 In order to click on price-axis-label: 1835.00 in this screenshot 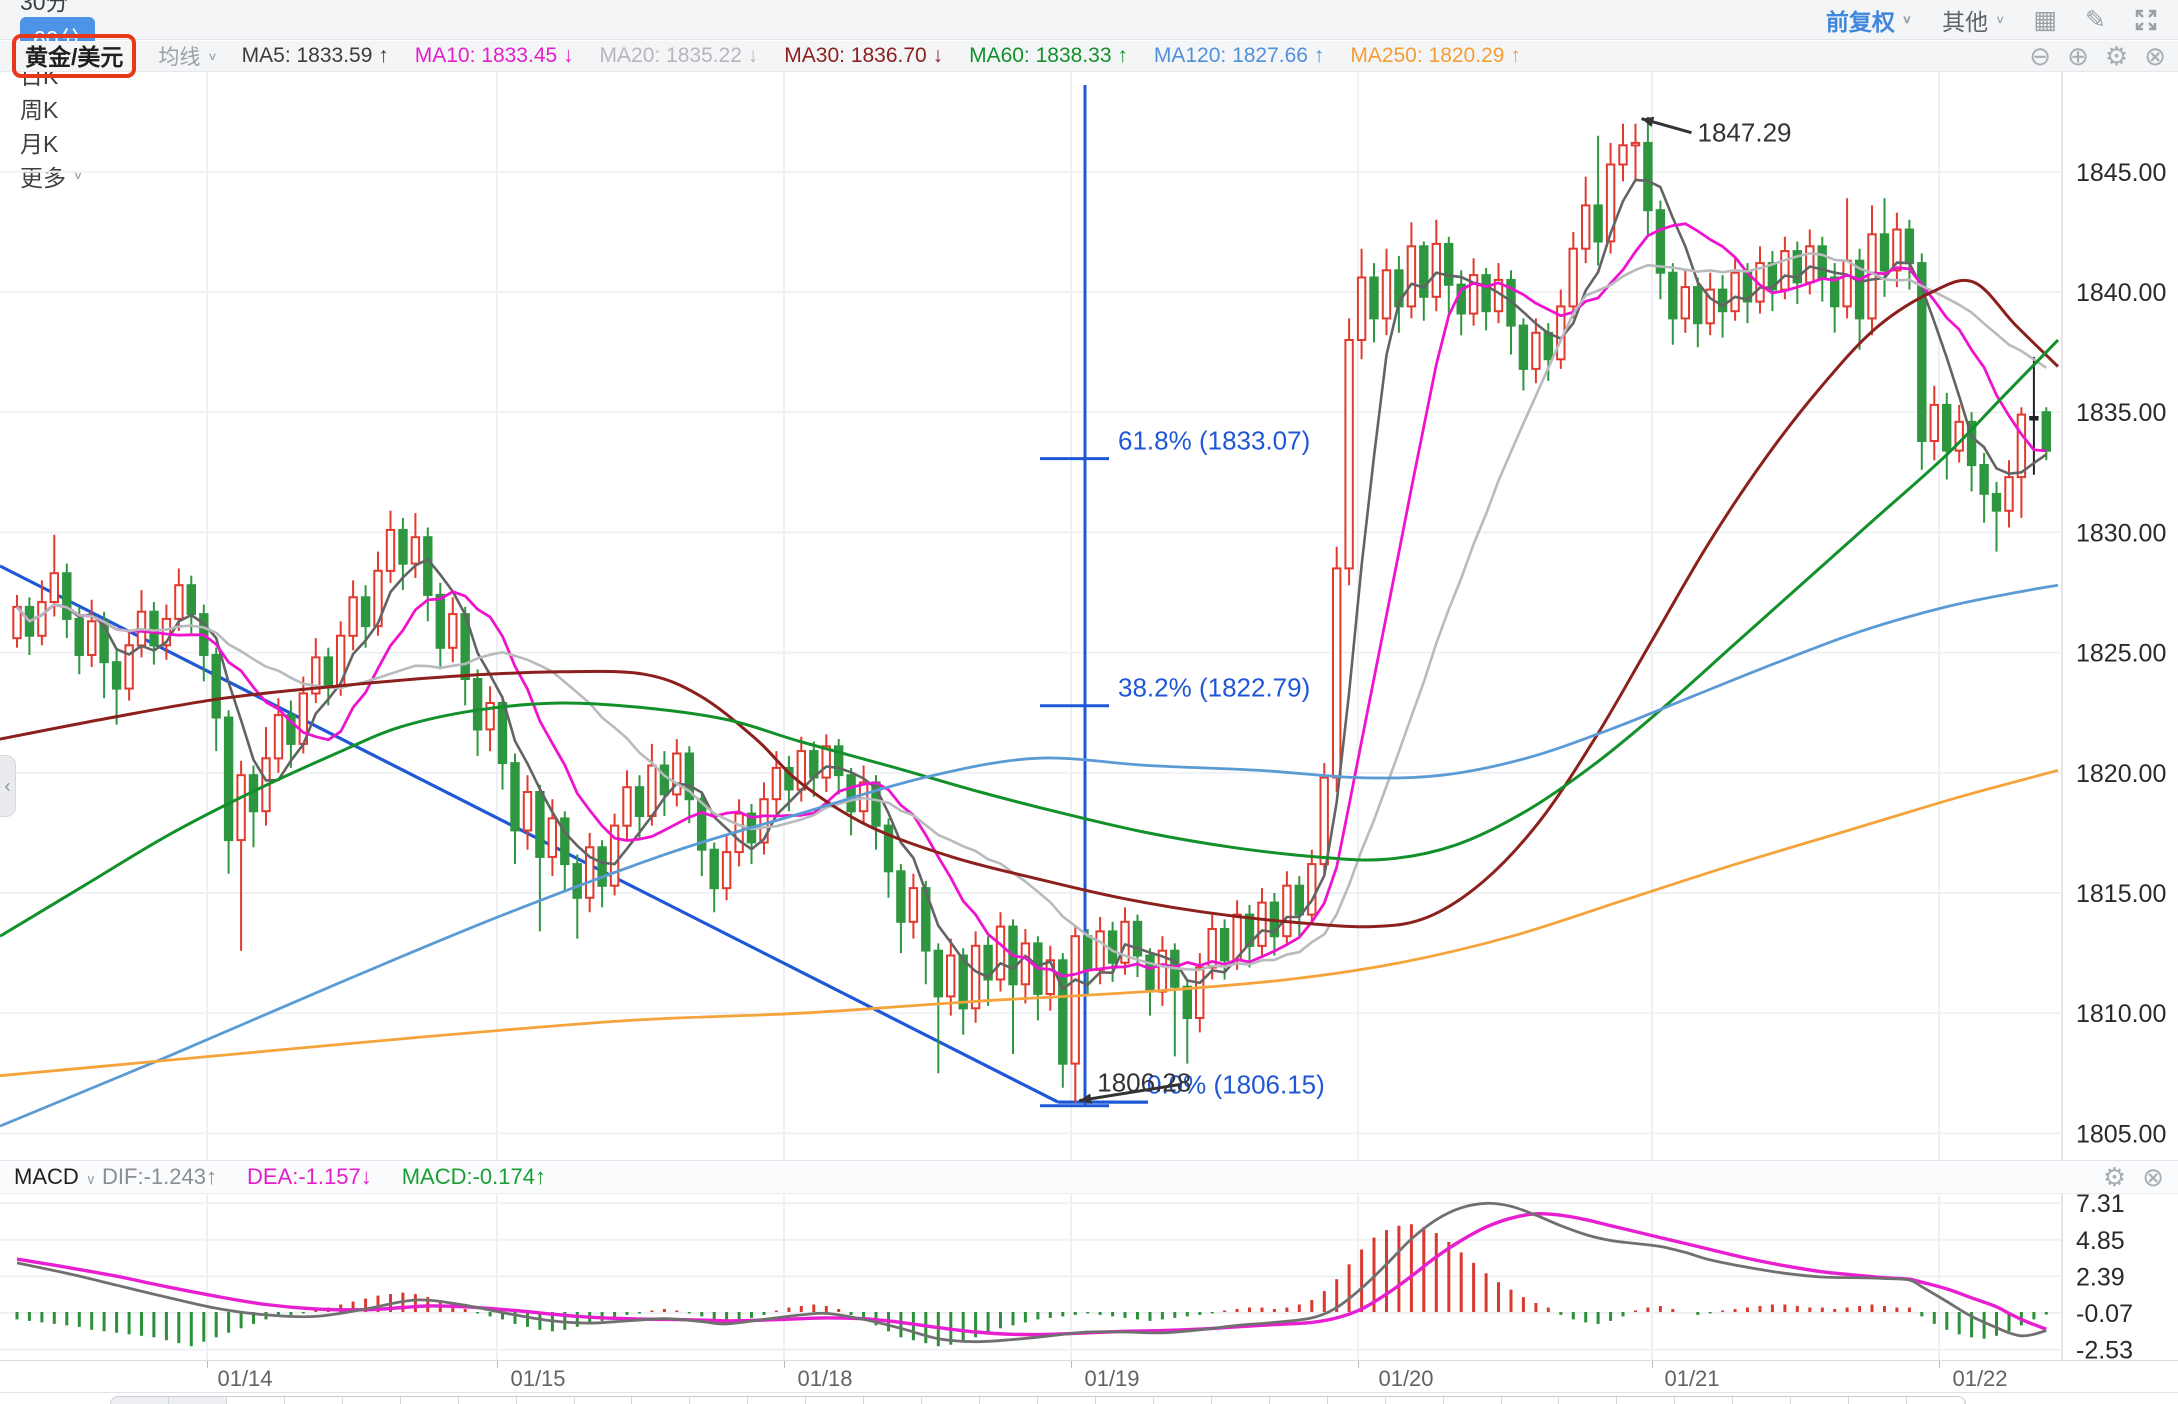, I will do `click(2121, 413)`.